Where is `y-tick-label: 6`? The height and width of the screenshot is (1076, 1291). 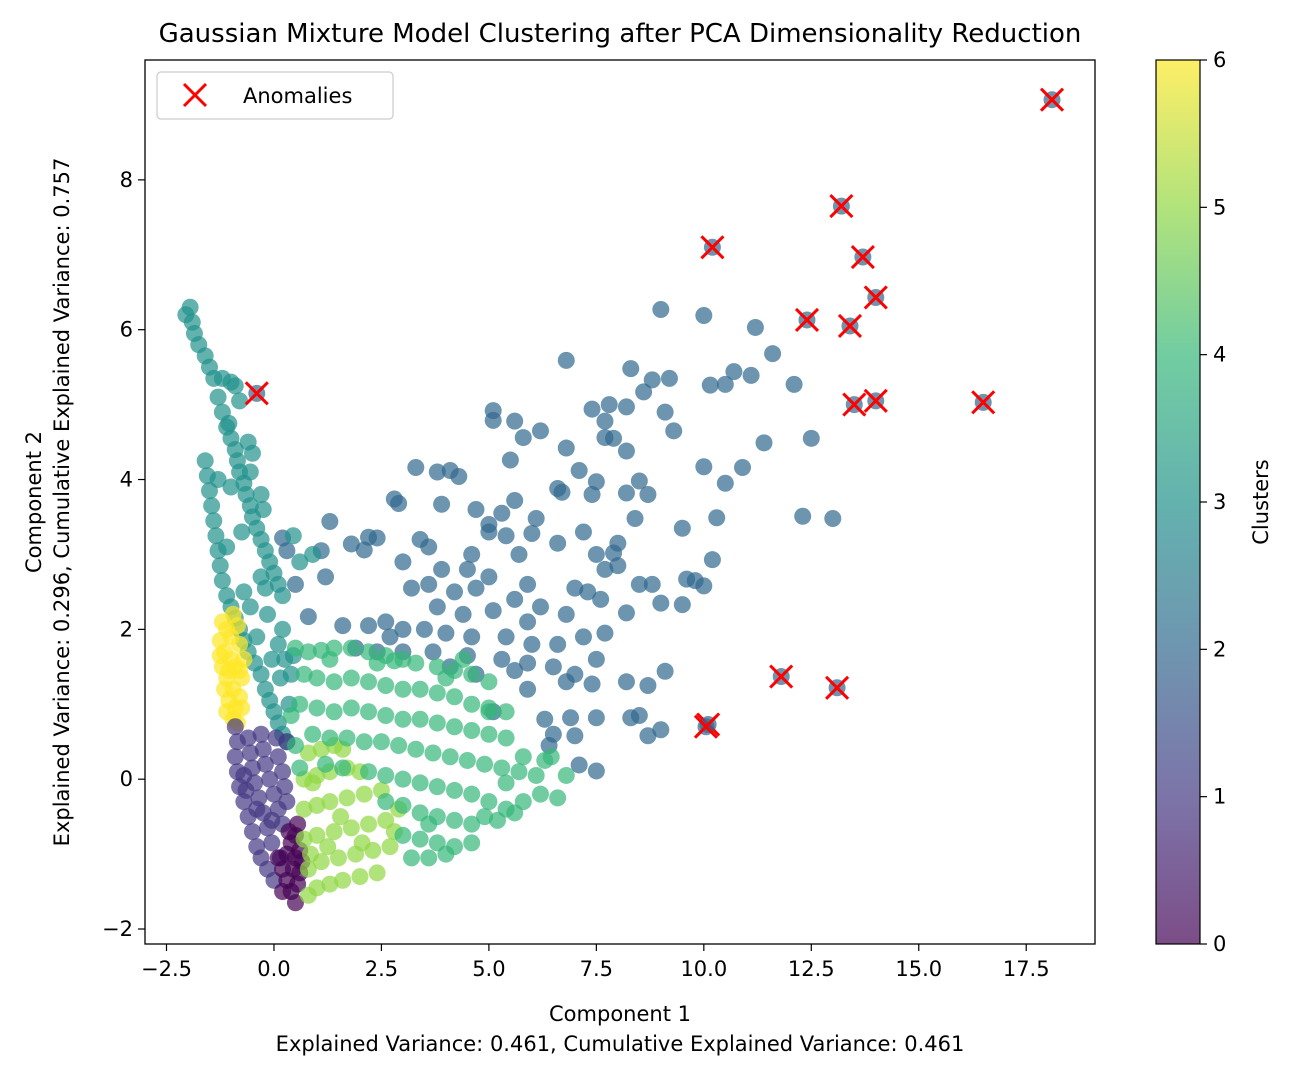 y-tick-label: 6 is located at coordinates (126, 330).